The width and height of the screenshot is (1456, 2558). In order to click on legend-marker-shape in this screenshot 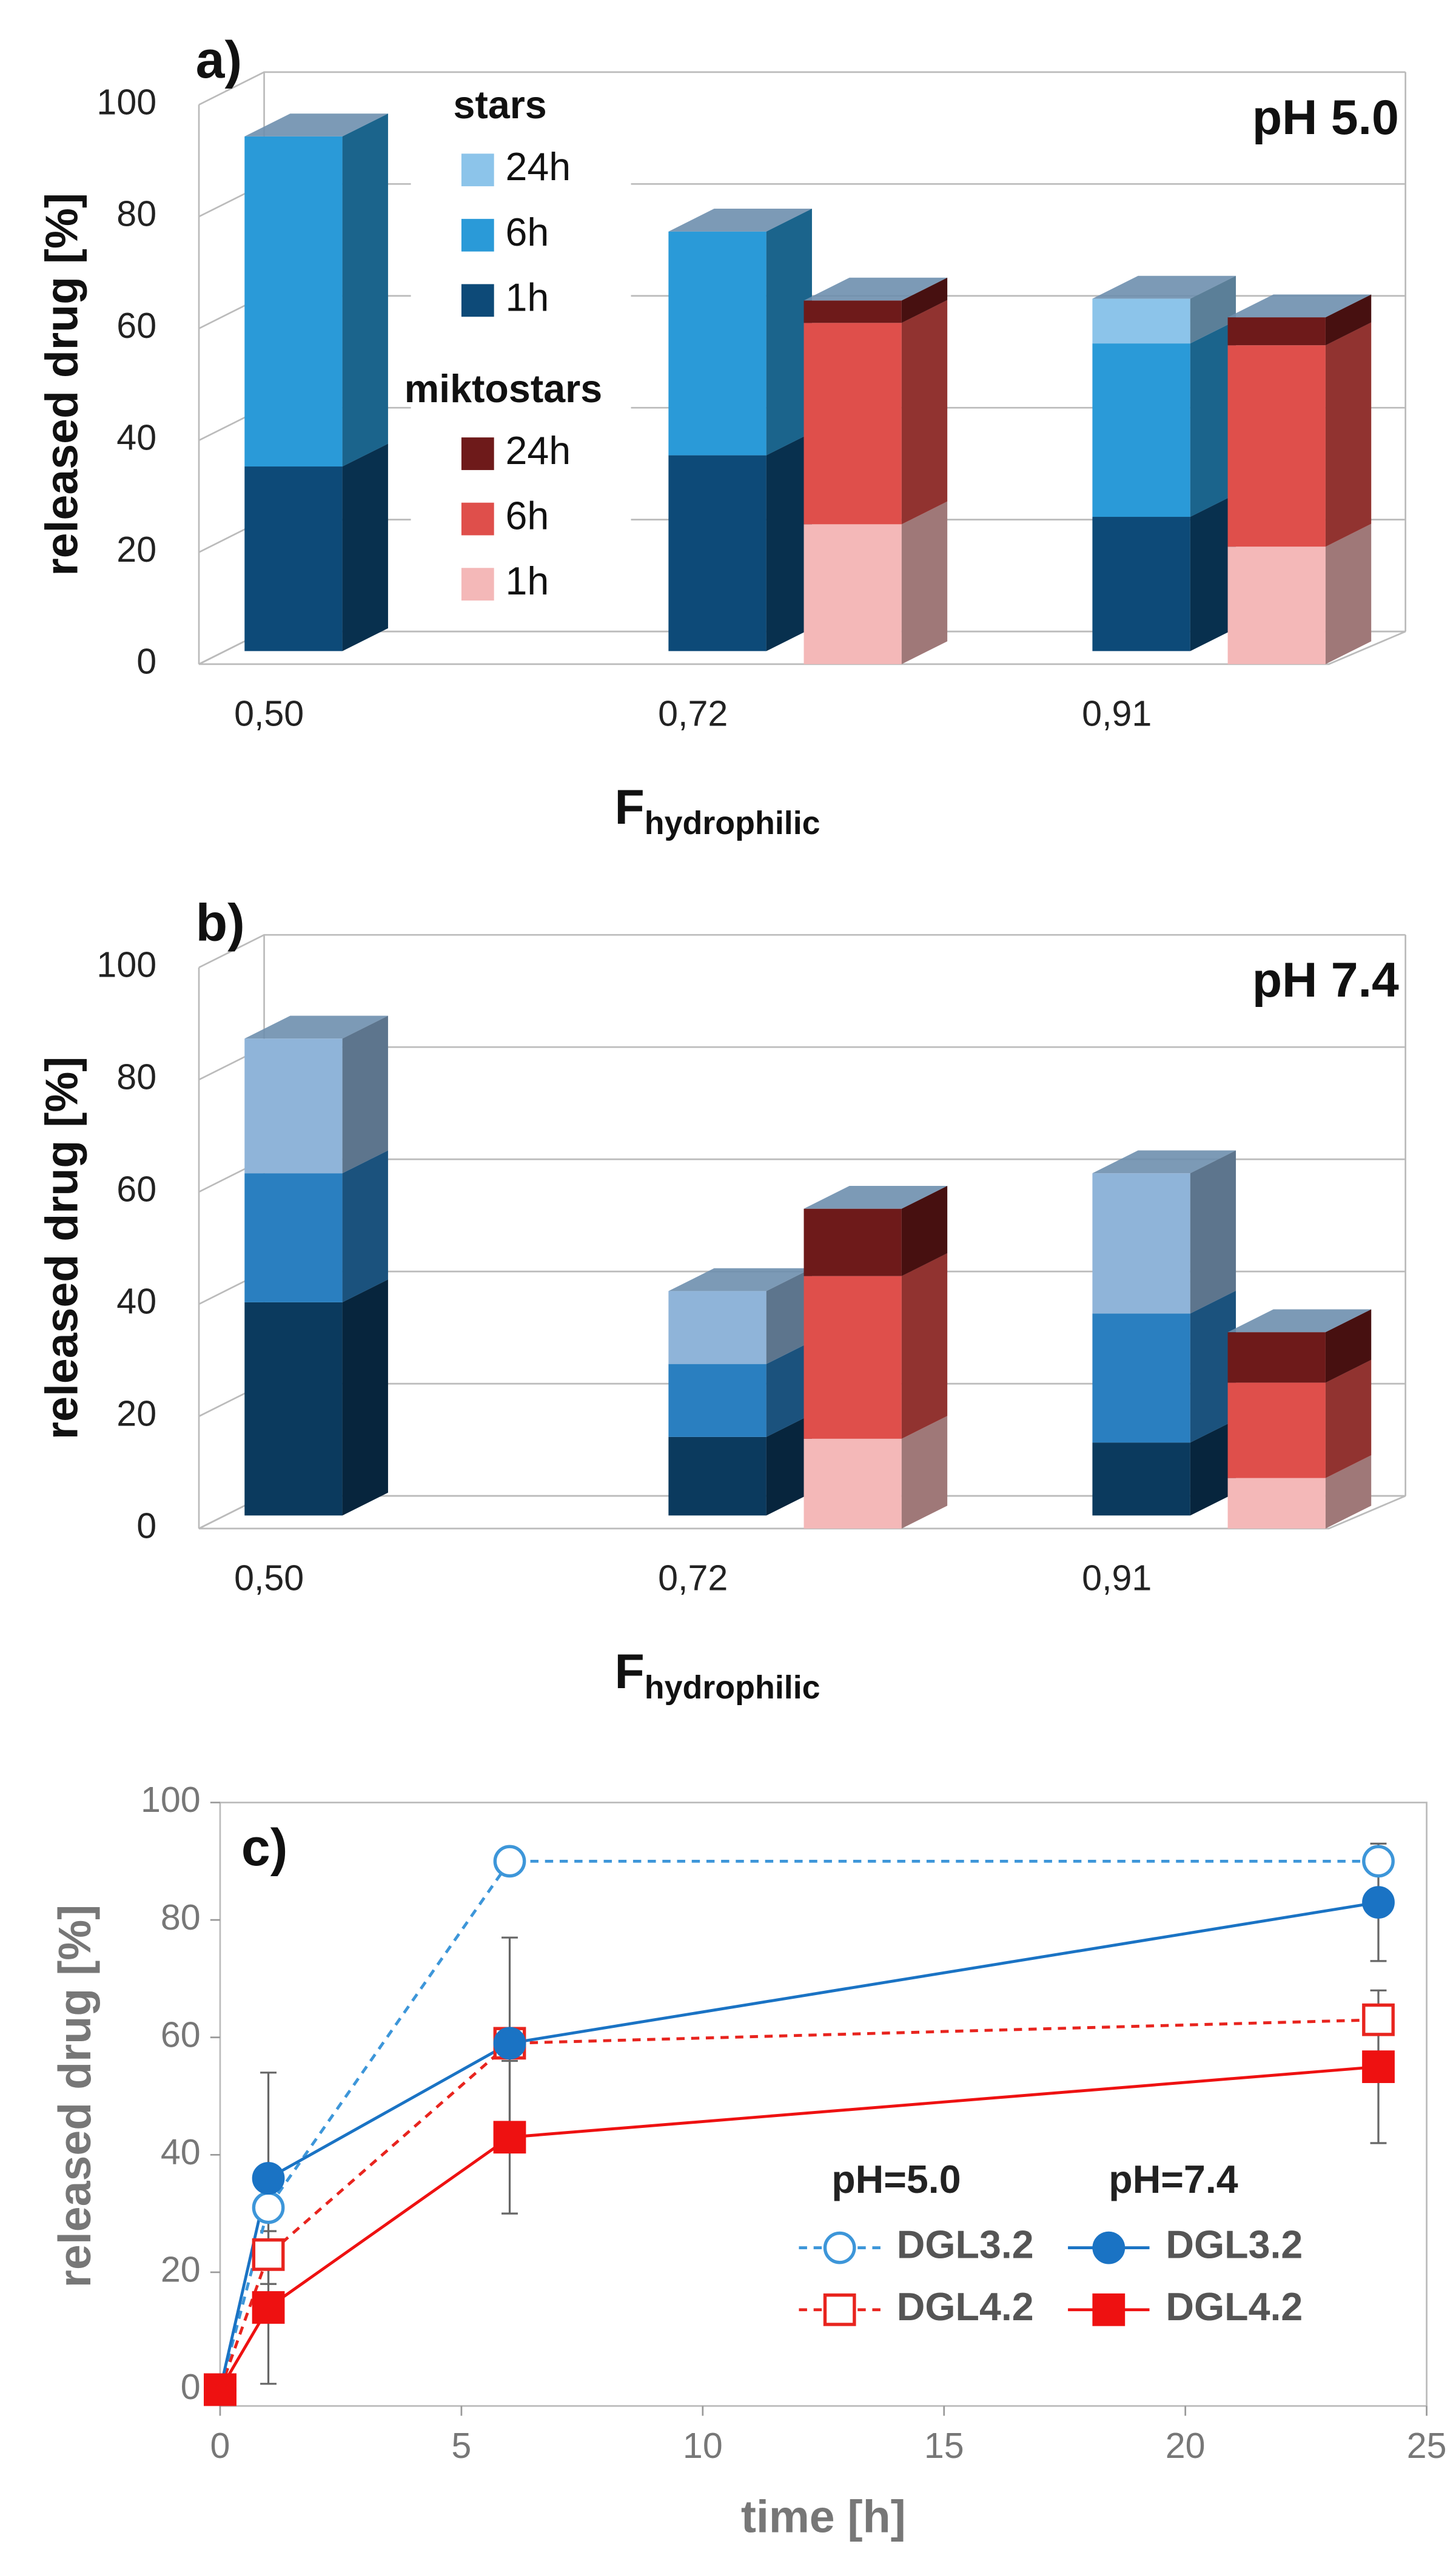, I will do `click(839, 2309)`.